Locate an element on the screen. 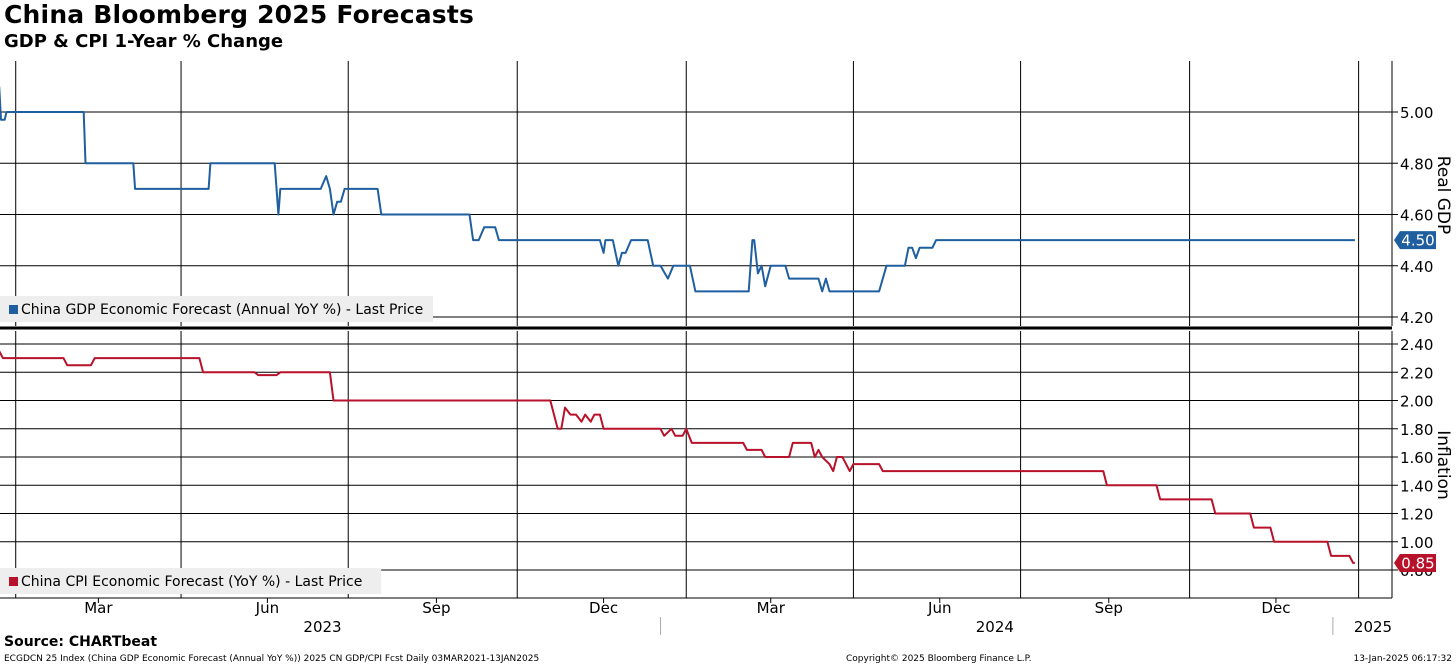  y-tick-label: 5.00 is located at coordinates (1416, 113).